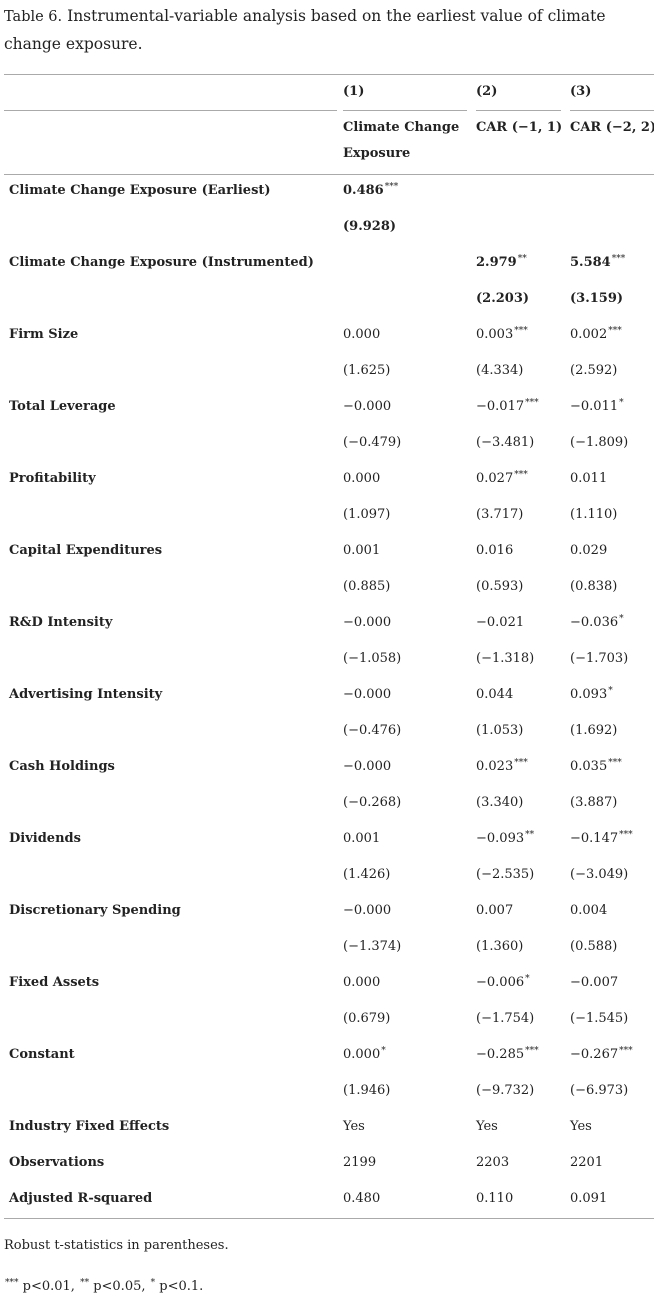 The width and height of the screenshot is (654, 1300). Describe the element at coordinates (503, 298) in the screenshot. I see `t-stat-cell: (2.203)` at that location.